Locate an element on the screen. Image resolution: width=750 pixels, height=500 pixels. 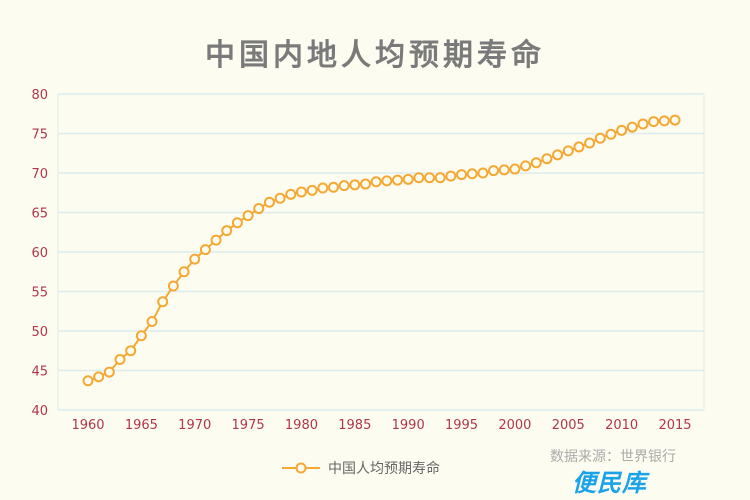
x-tick-label: 2005 is located at coordinates (568, 425).